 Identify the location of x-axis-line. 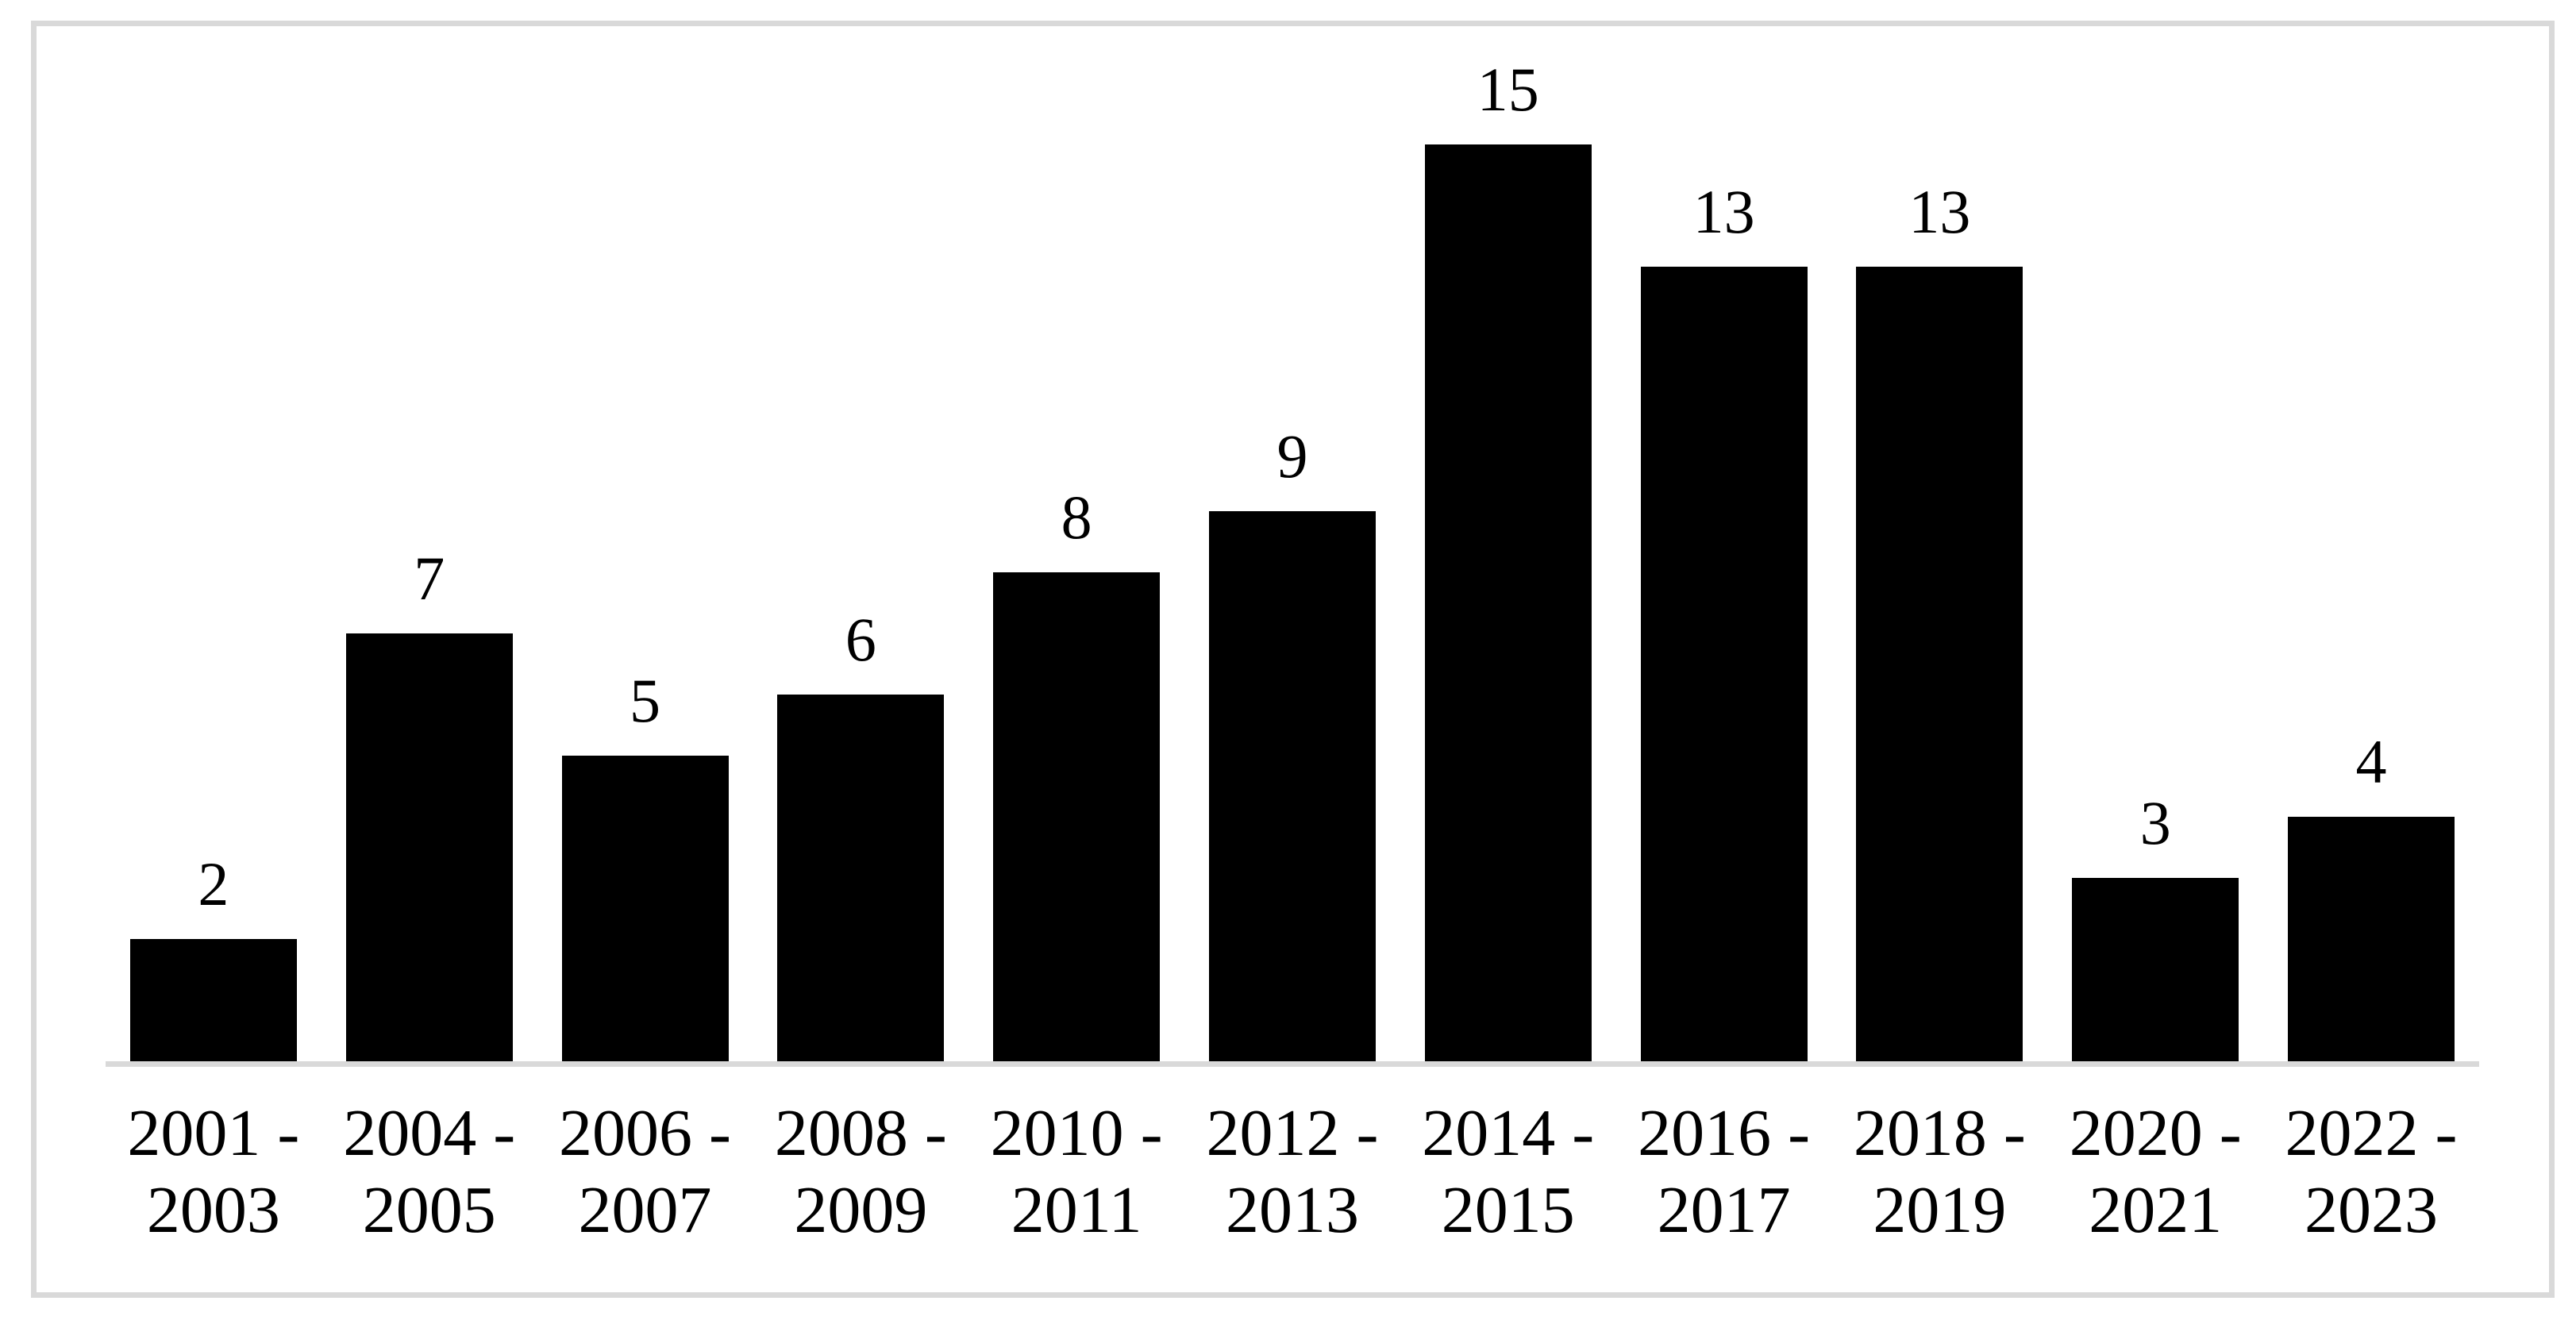
(1292, 1064).